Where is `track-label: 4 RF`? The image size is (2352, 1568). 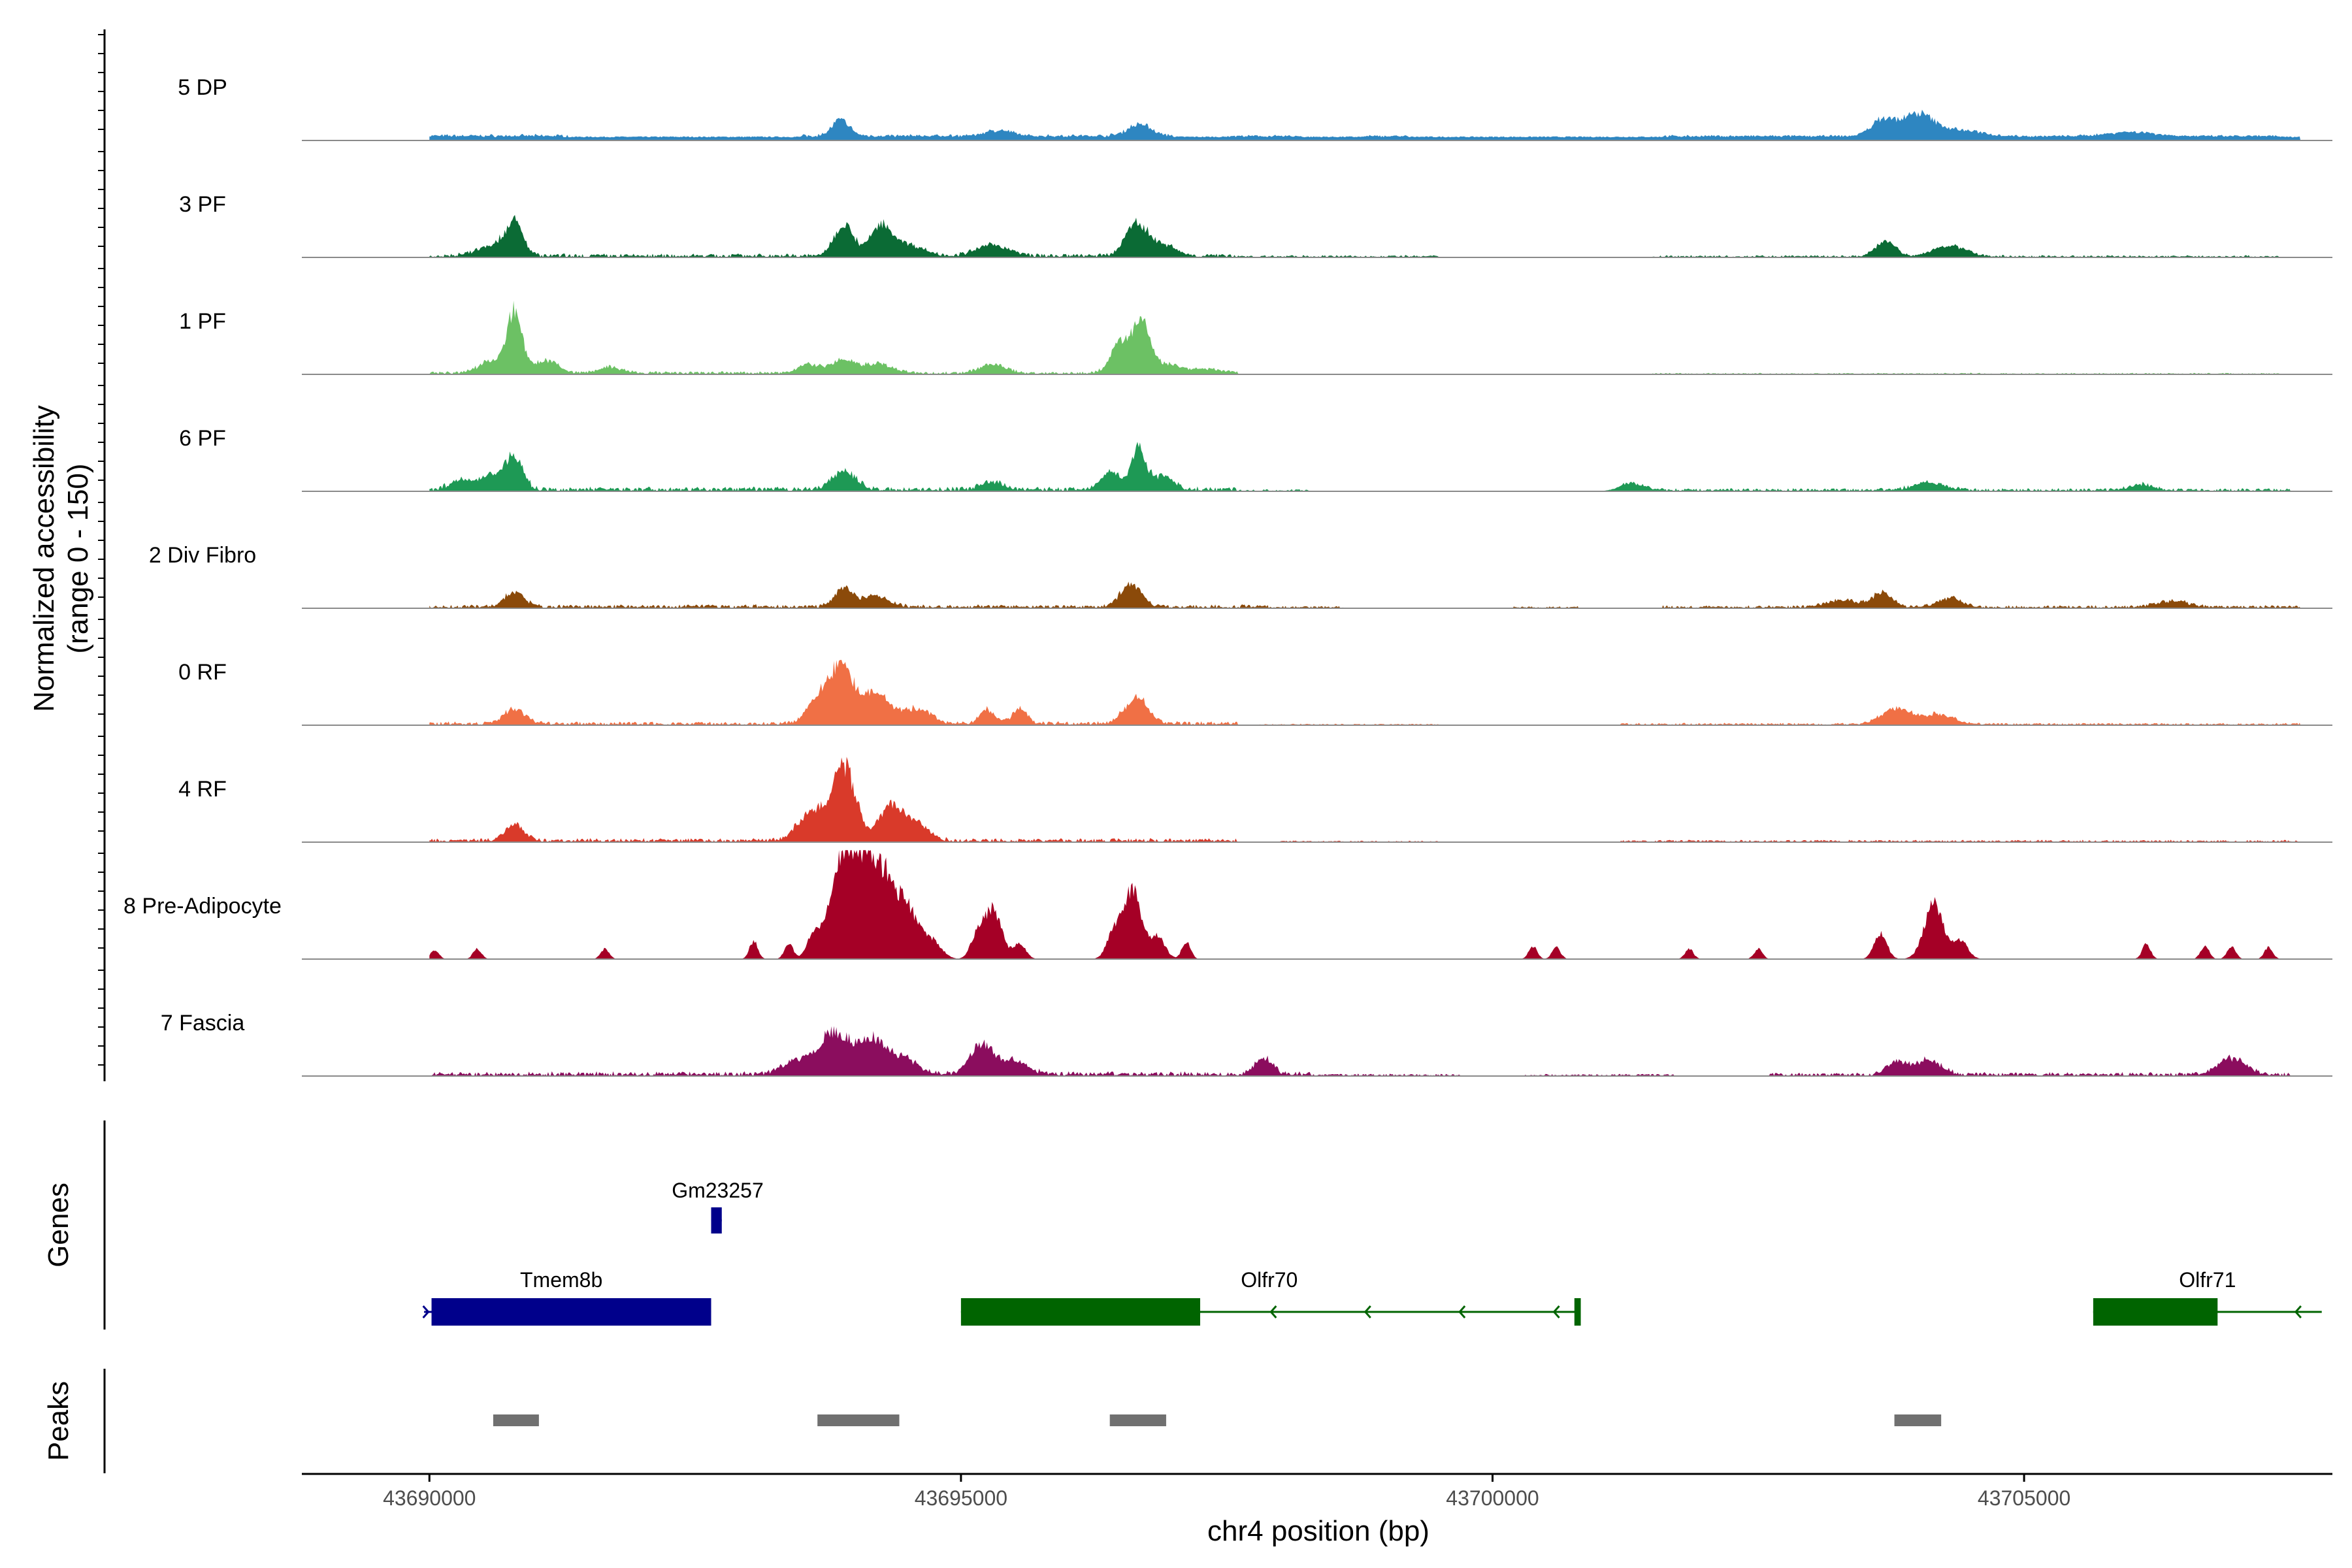 track-label: 4 RF is located at coordinates (202, 789).